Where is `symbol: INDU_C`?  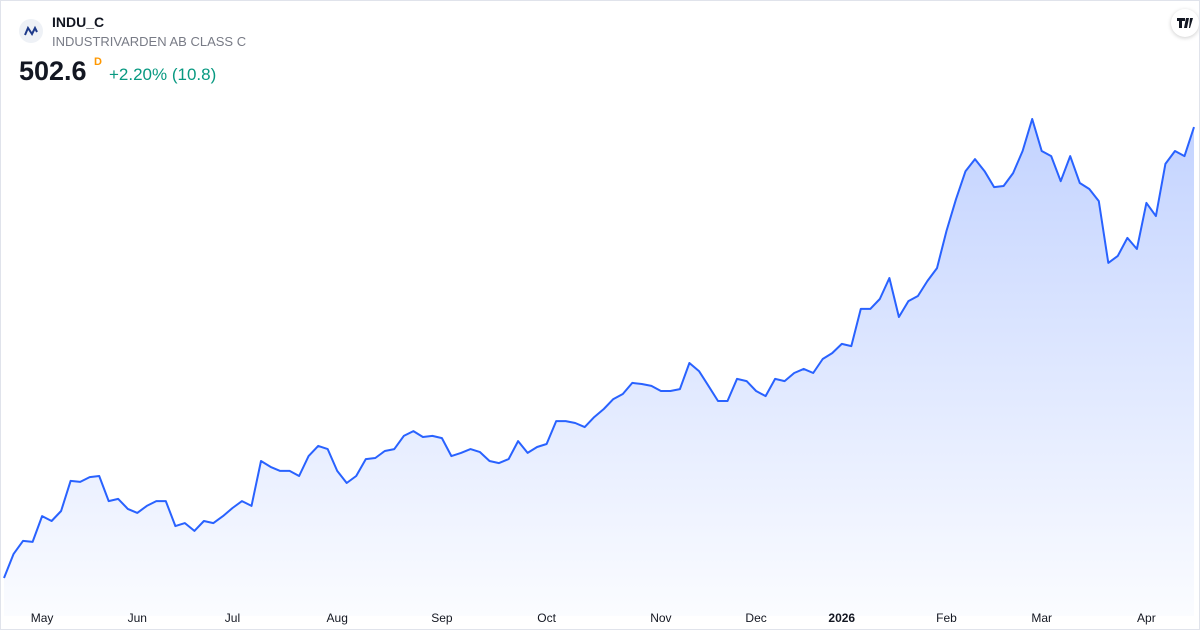 symbol: INDU_C is located at coordinates (78, 22).